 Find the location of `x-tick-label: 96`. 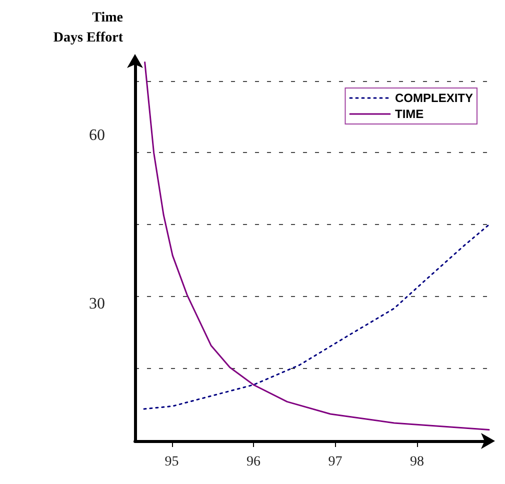

x-tick-label: 96 is located at coordinates (253, 462).